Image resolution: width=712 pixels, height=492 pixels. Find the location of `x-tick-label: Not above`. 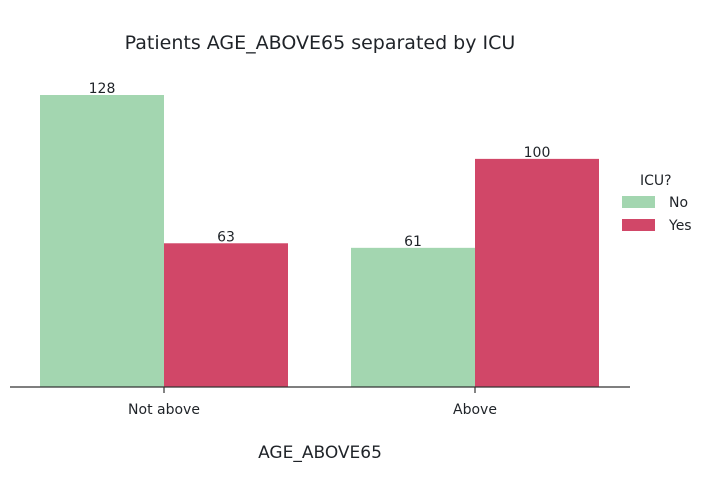

x-tick-label: Not above is located at coordinates (164, 410).